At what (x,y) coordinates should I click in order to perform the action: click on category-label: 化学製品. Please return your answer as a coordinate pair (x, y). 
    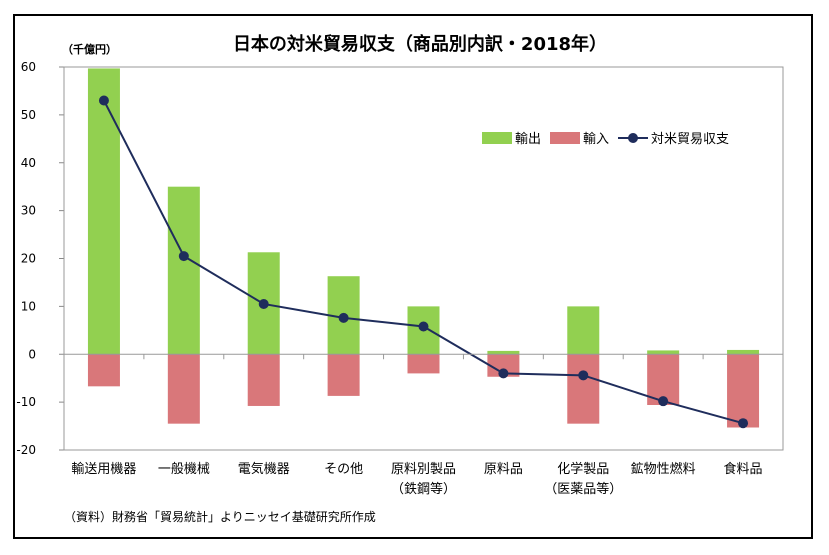
    Looking at the image, I should click on (583, 469).